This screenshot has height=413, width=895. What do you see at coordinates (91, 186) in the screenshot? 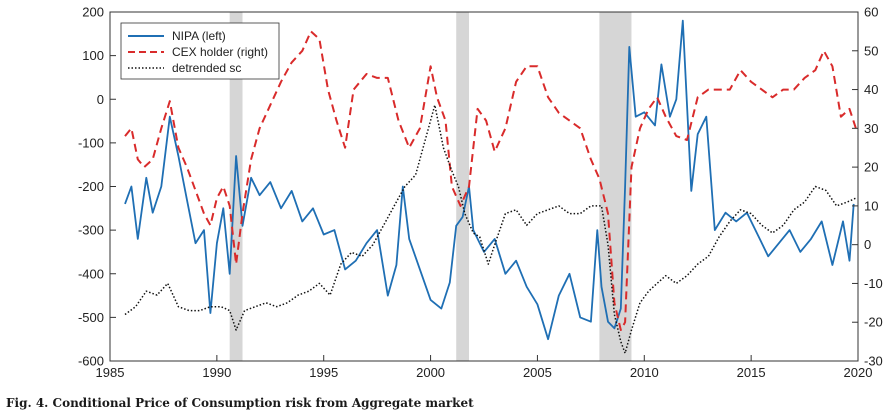
I see `y-left-tick-label: -200` at bounding box center [91, 186].